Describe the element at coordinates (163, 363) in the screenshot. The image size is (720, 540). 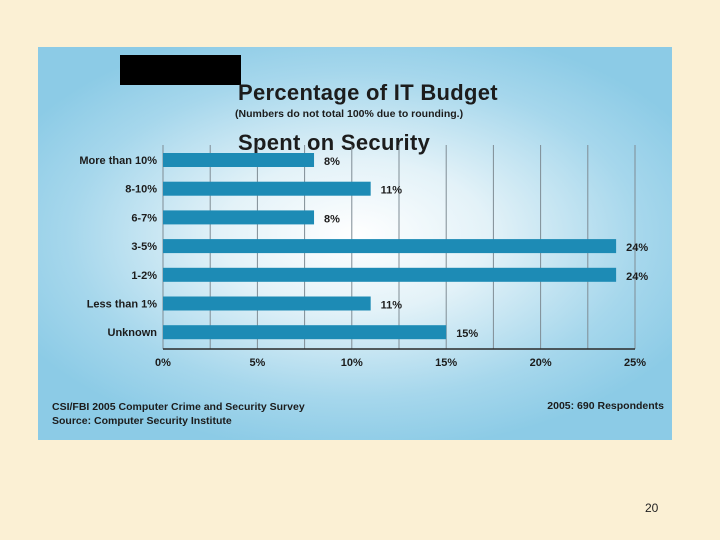
I see `x-tick-label: 0%` at that location.